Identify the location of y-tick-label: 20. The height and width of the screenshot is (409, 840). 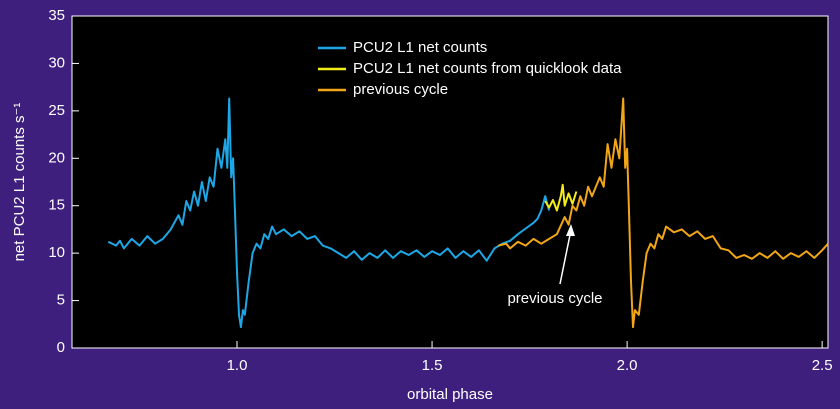
(56, 157).